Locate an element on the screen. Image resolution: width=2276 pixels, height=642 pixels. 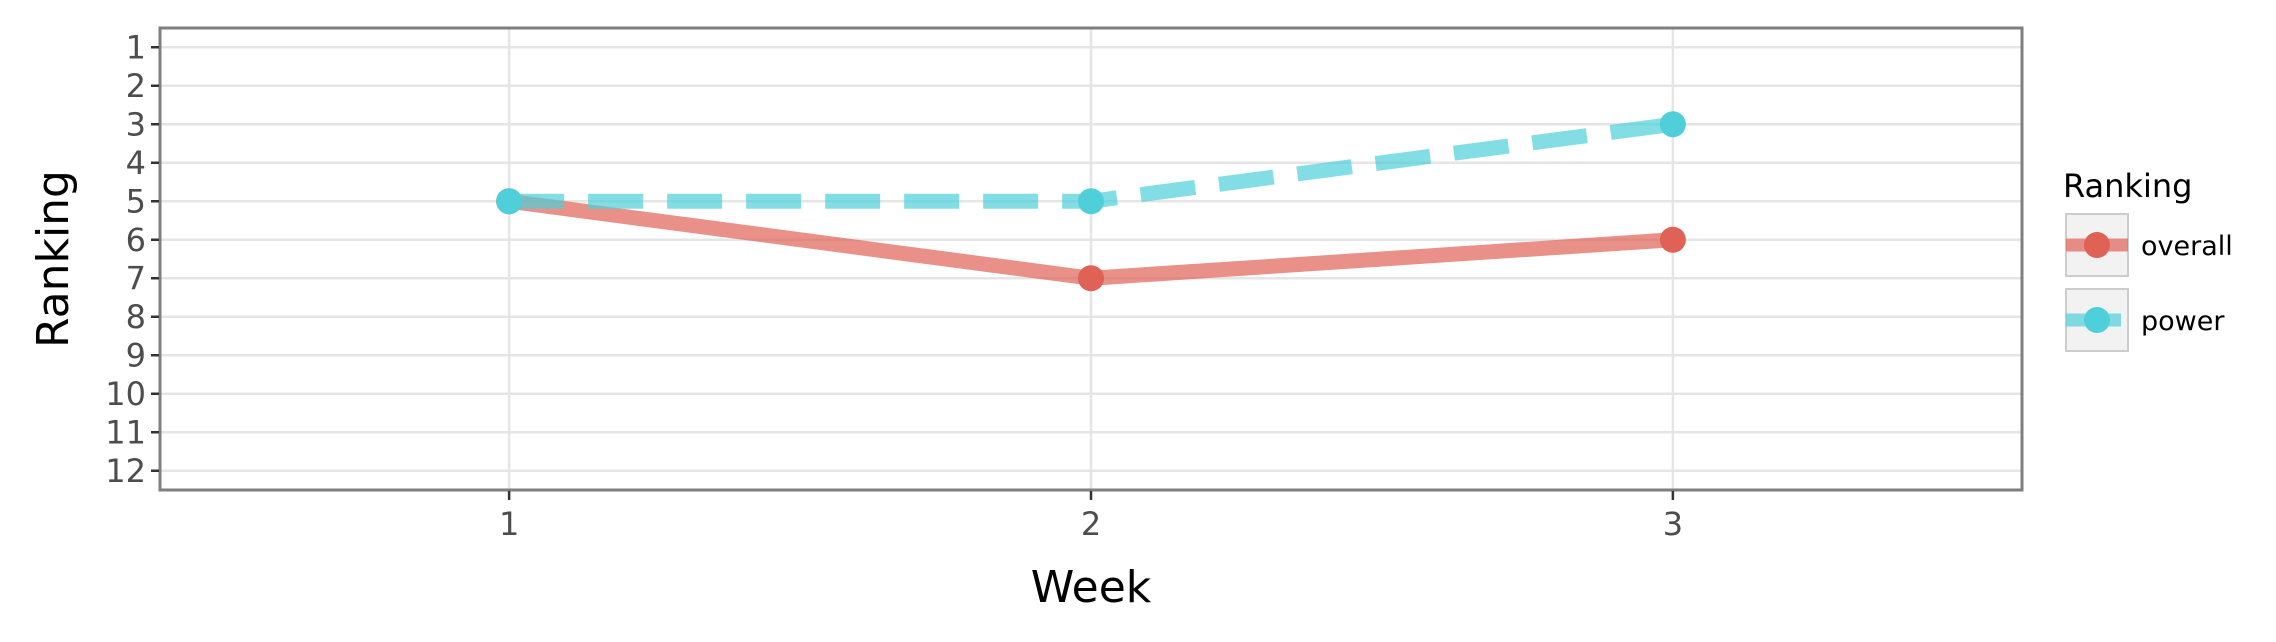
x-tick-label: 2 is located at coordinates (1091, 524).